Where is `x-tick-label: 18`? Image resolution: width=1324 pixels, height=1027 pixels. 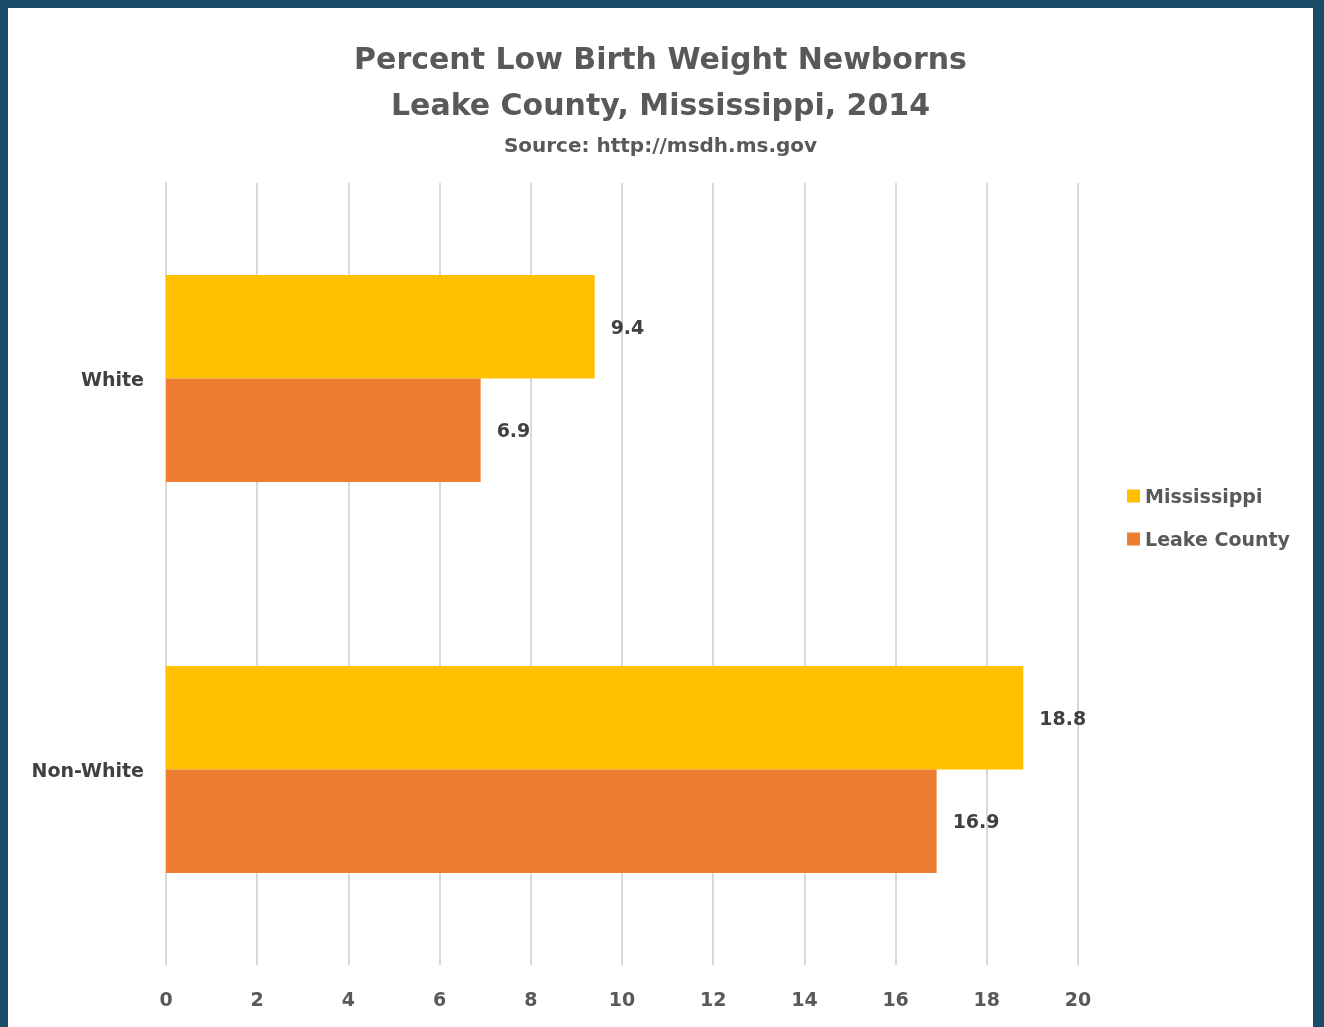 x-tick-label: 18 is located at coordinates (987, 998).